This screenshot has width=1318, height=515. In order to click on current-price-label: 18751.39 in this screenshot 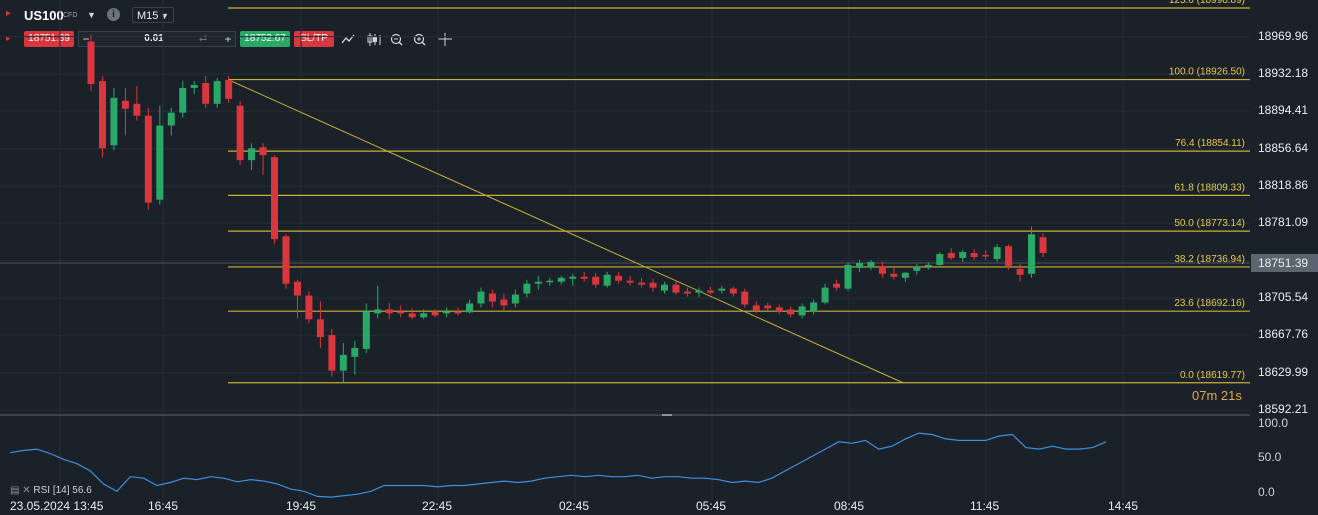, I will do `click(1283, 263)`.